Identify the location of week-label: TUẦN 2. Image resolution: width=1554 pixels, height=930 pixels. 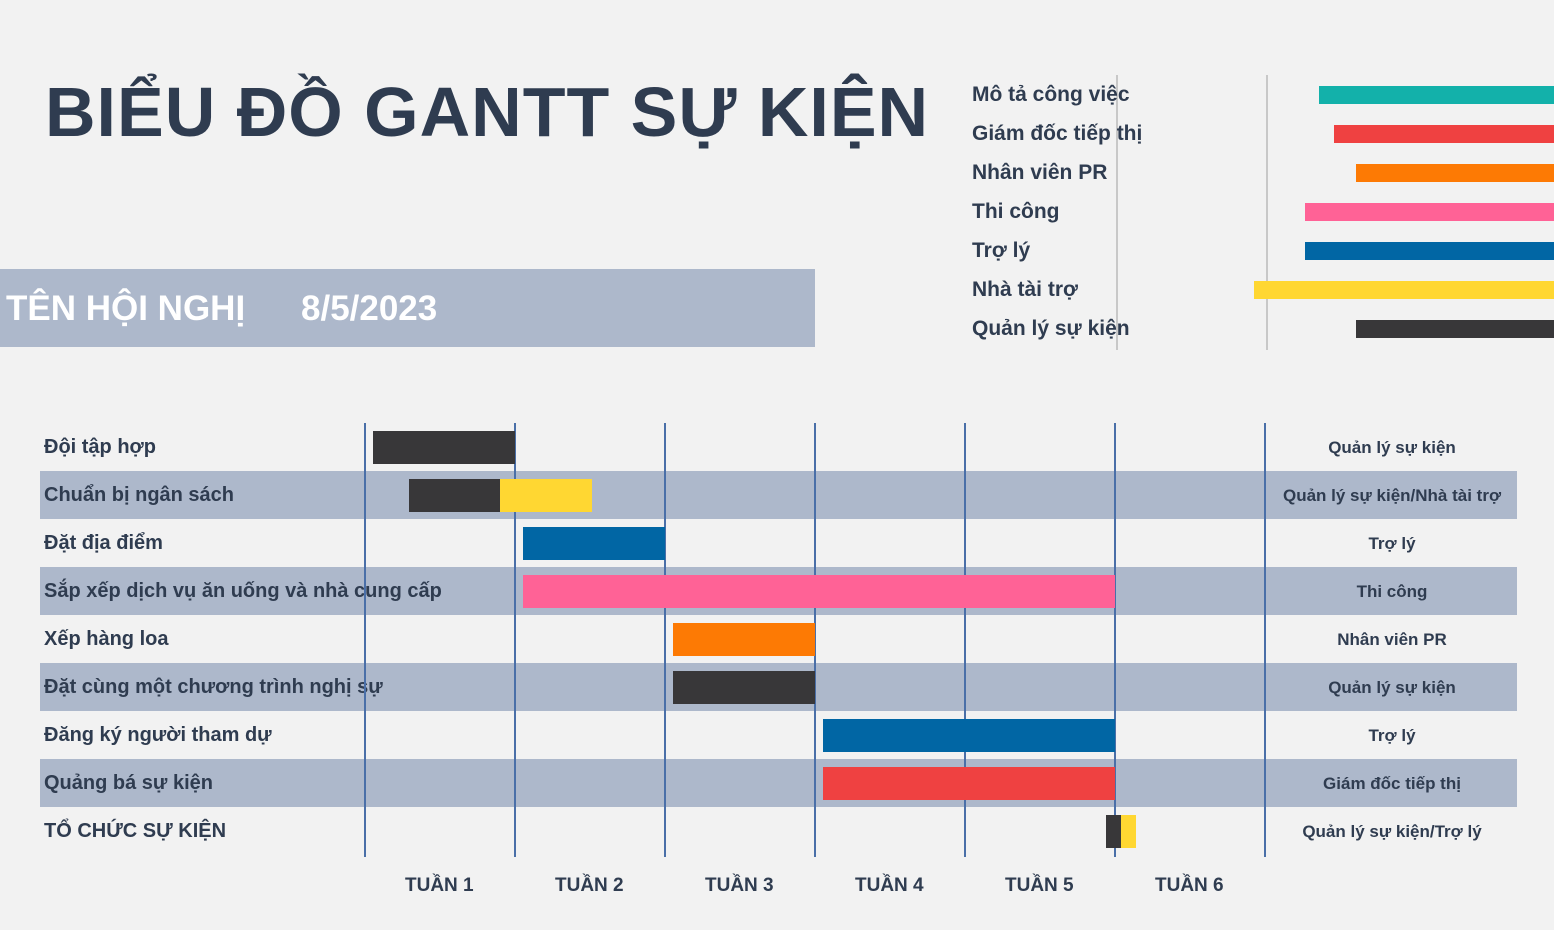
(589, 885).